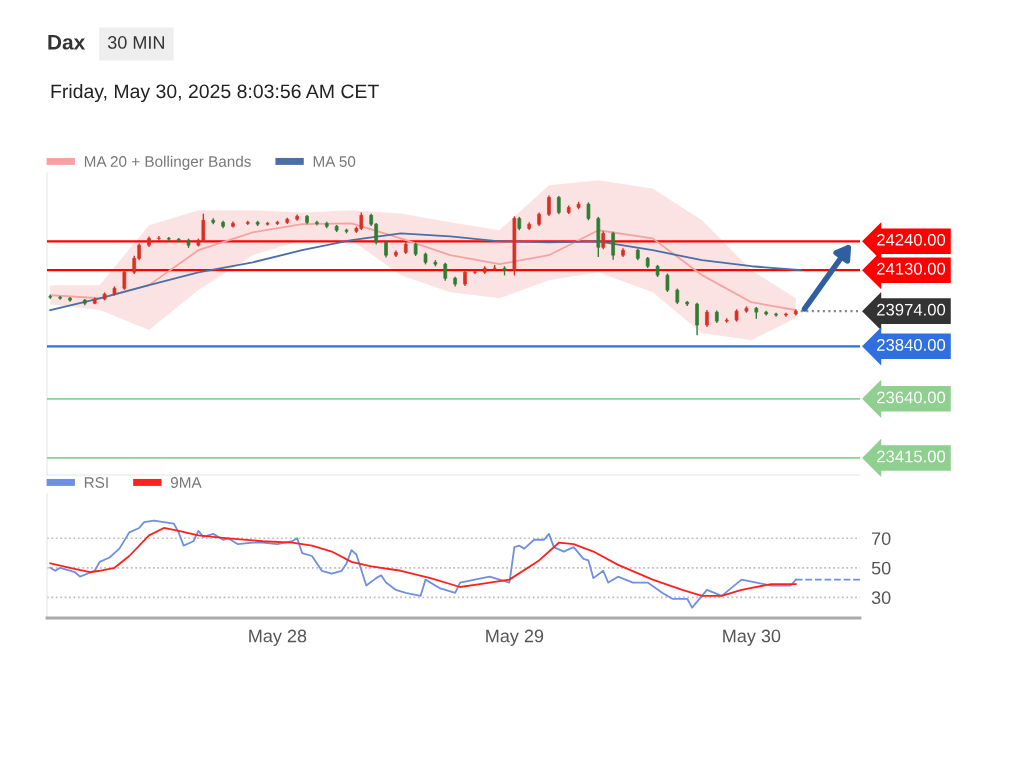 This screenshot has height=762, width=1016. I want to click on chart-title: Dax, so click(67, 42).